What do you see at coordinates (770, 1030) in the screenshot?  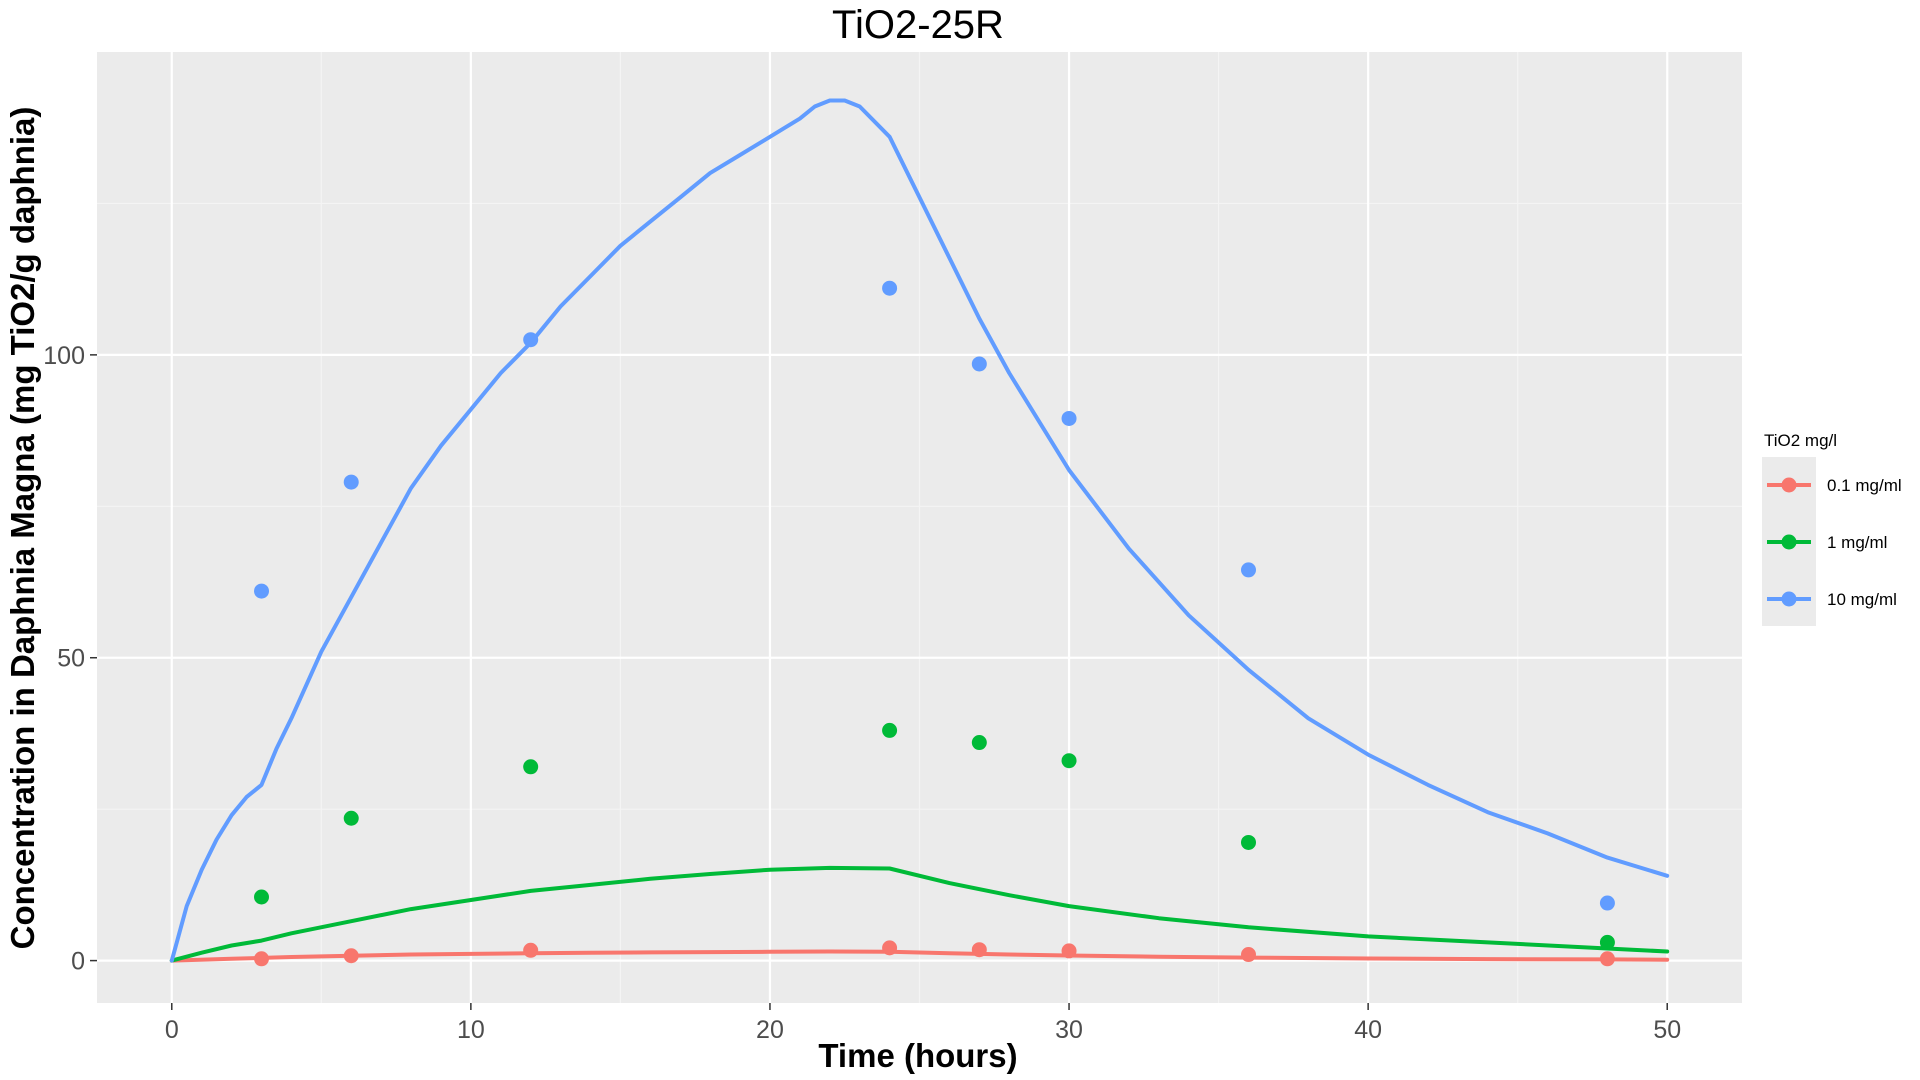 I see `x-tick-label: 20` at bounding box center [770, 1030].